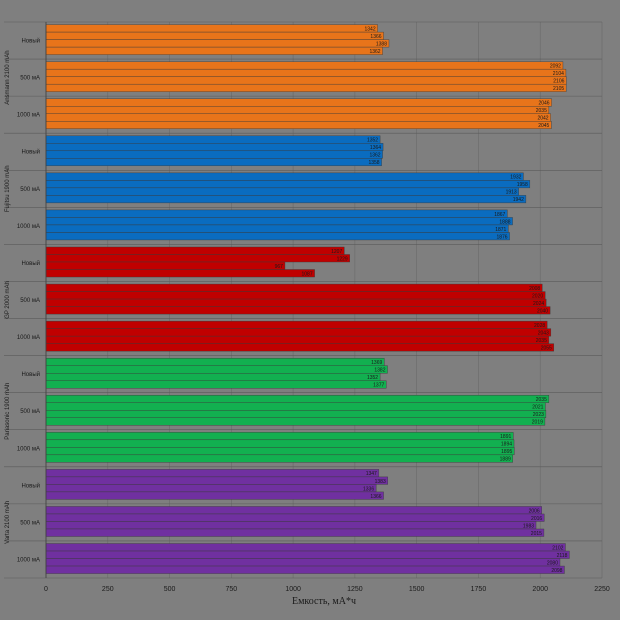 This screenshot has height=620, width=620. Describe the element at coordinates (537, 296) in the screenshot. I see `bar-value-label: 2020` at that location.